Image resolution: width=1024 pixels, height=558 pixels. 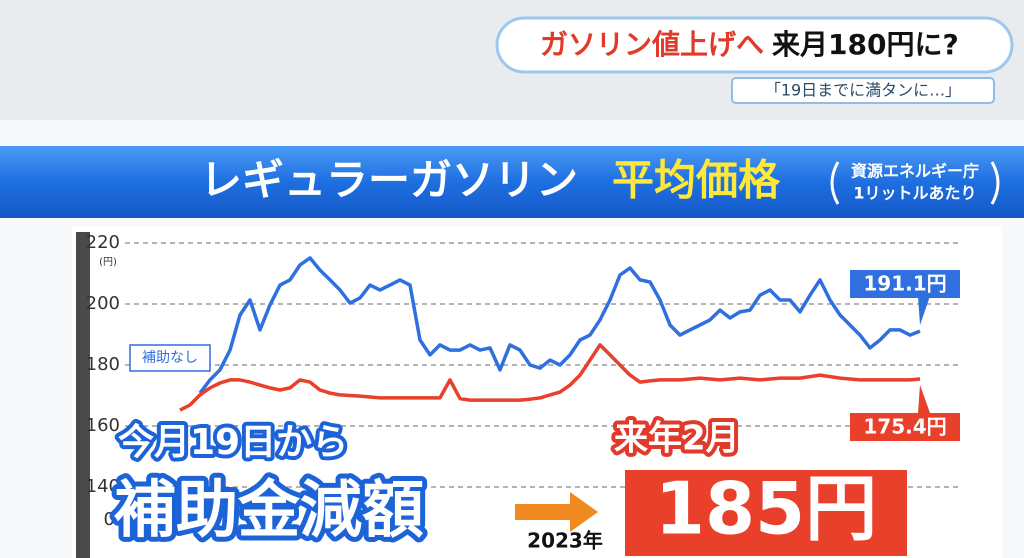 I want to click on title-band, so click(x=512, y=182).